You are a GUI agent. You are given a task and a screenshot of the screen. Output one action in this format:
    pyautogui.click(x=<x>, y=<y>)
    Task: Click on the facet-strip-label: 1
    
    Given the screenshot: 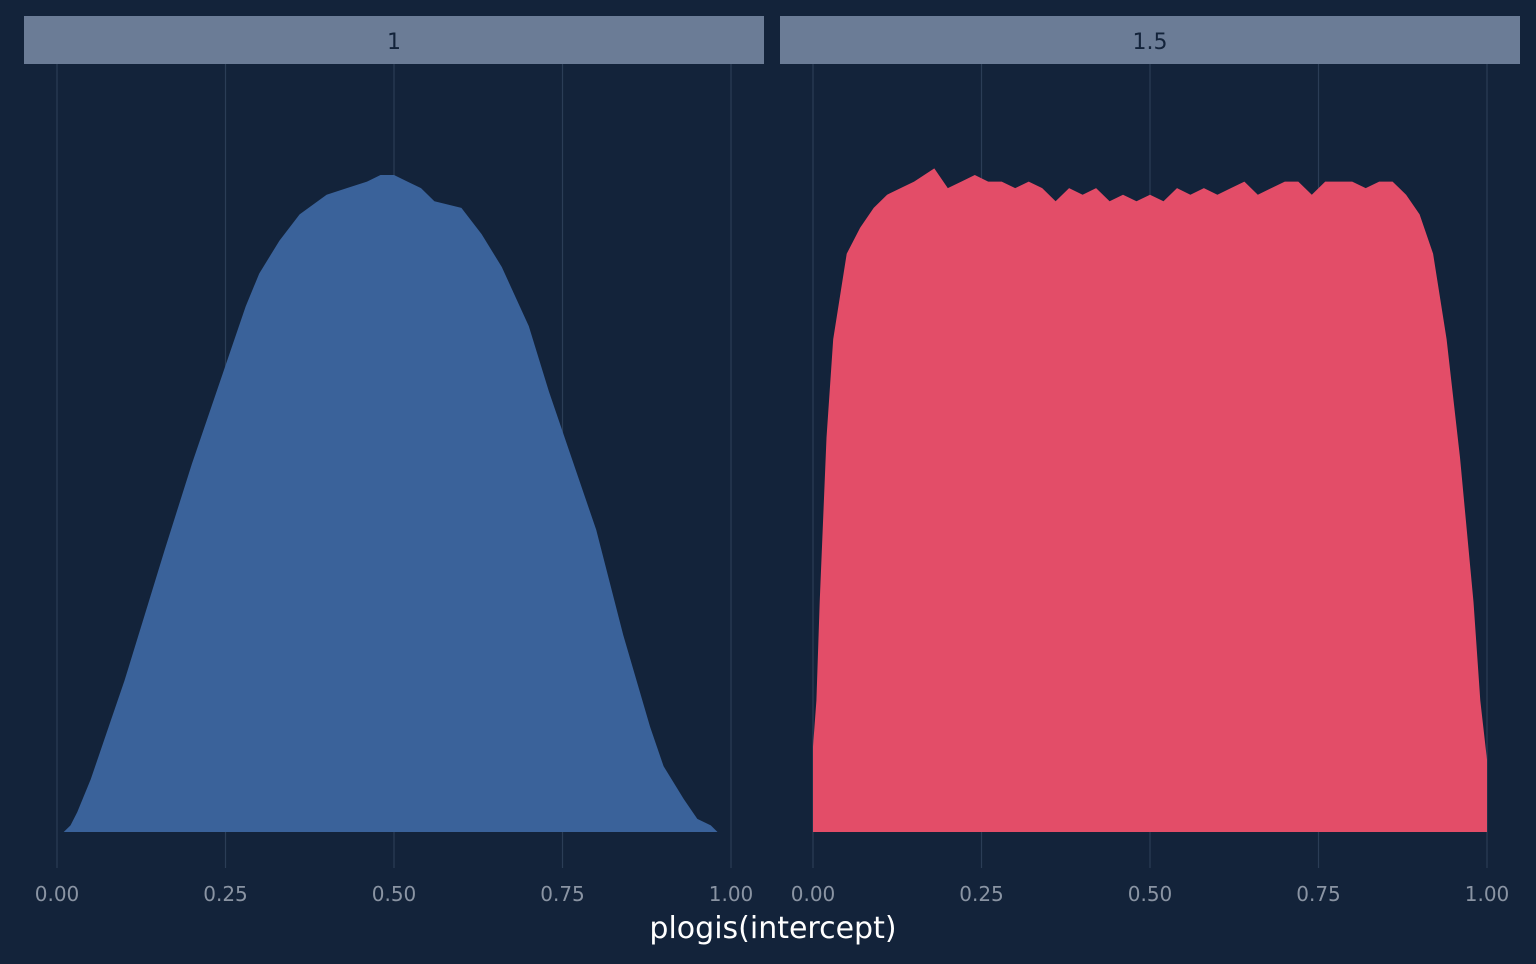 What is the action you would take?
    pyautogui.click(x=394, y=42)
    